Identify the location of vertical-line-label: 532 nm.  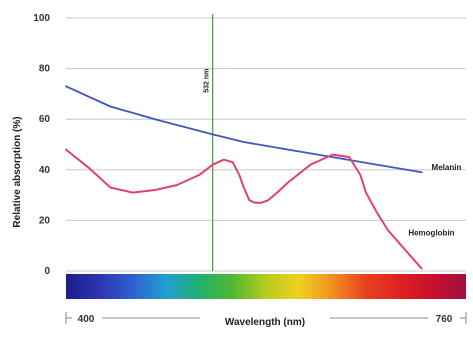
(207, 81).